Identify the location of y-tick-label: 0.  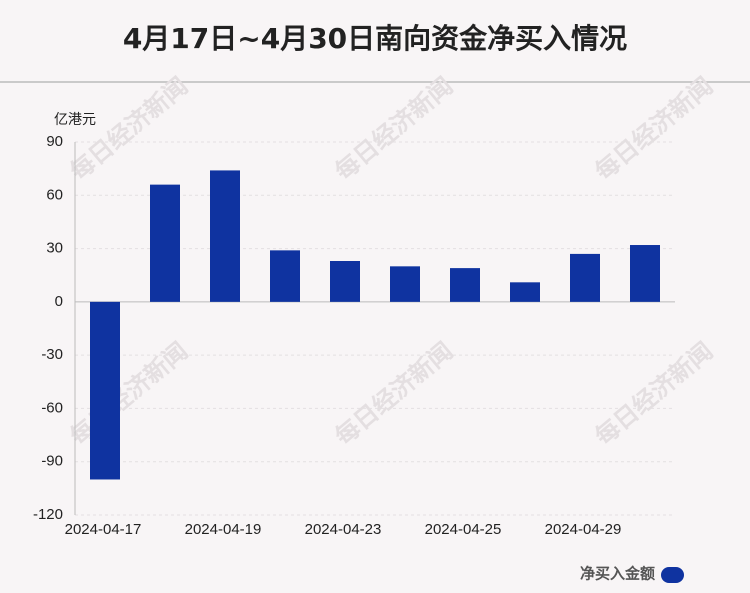
(59, 301).